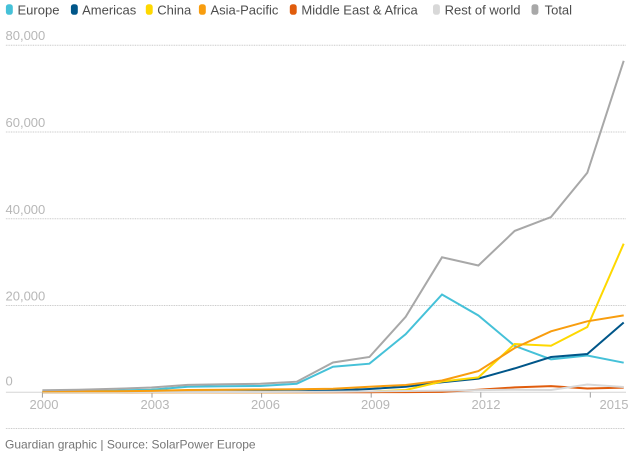 The width and height of the screenshot is (641, 458). I want to click on svg-text: Europe, so click(39, 10).